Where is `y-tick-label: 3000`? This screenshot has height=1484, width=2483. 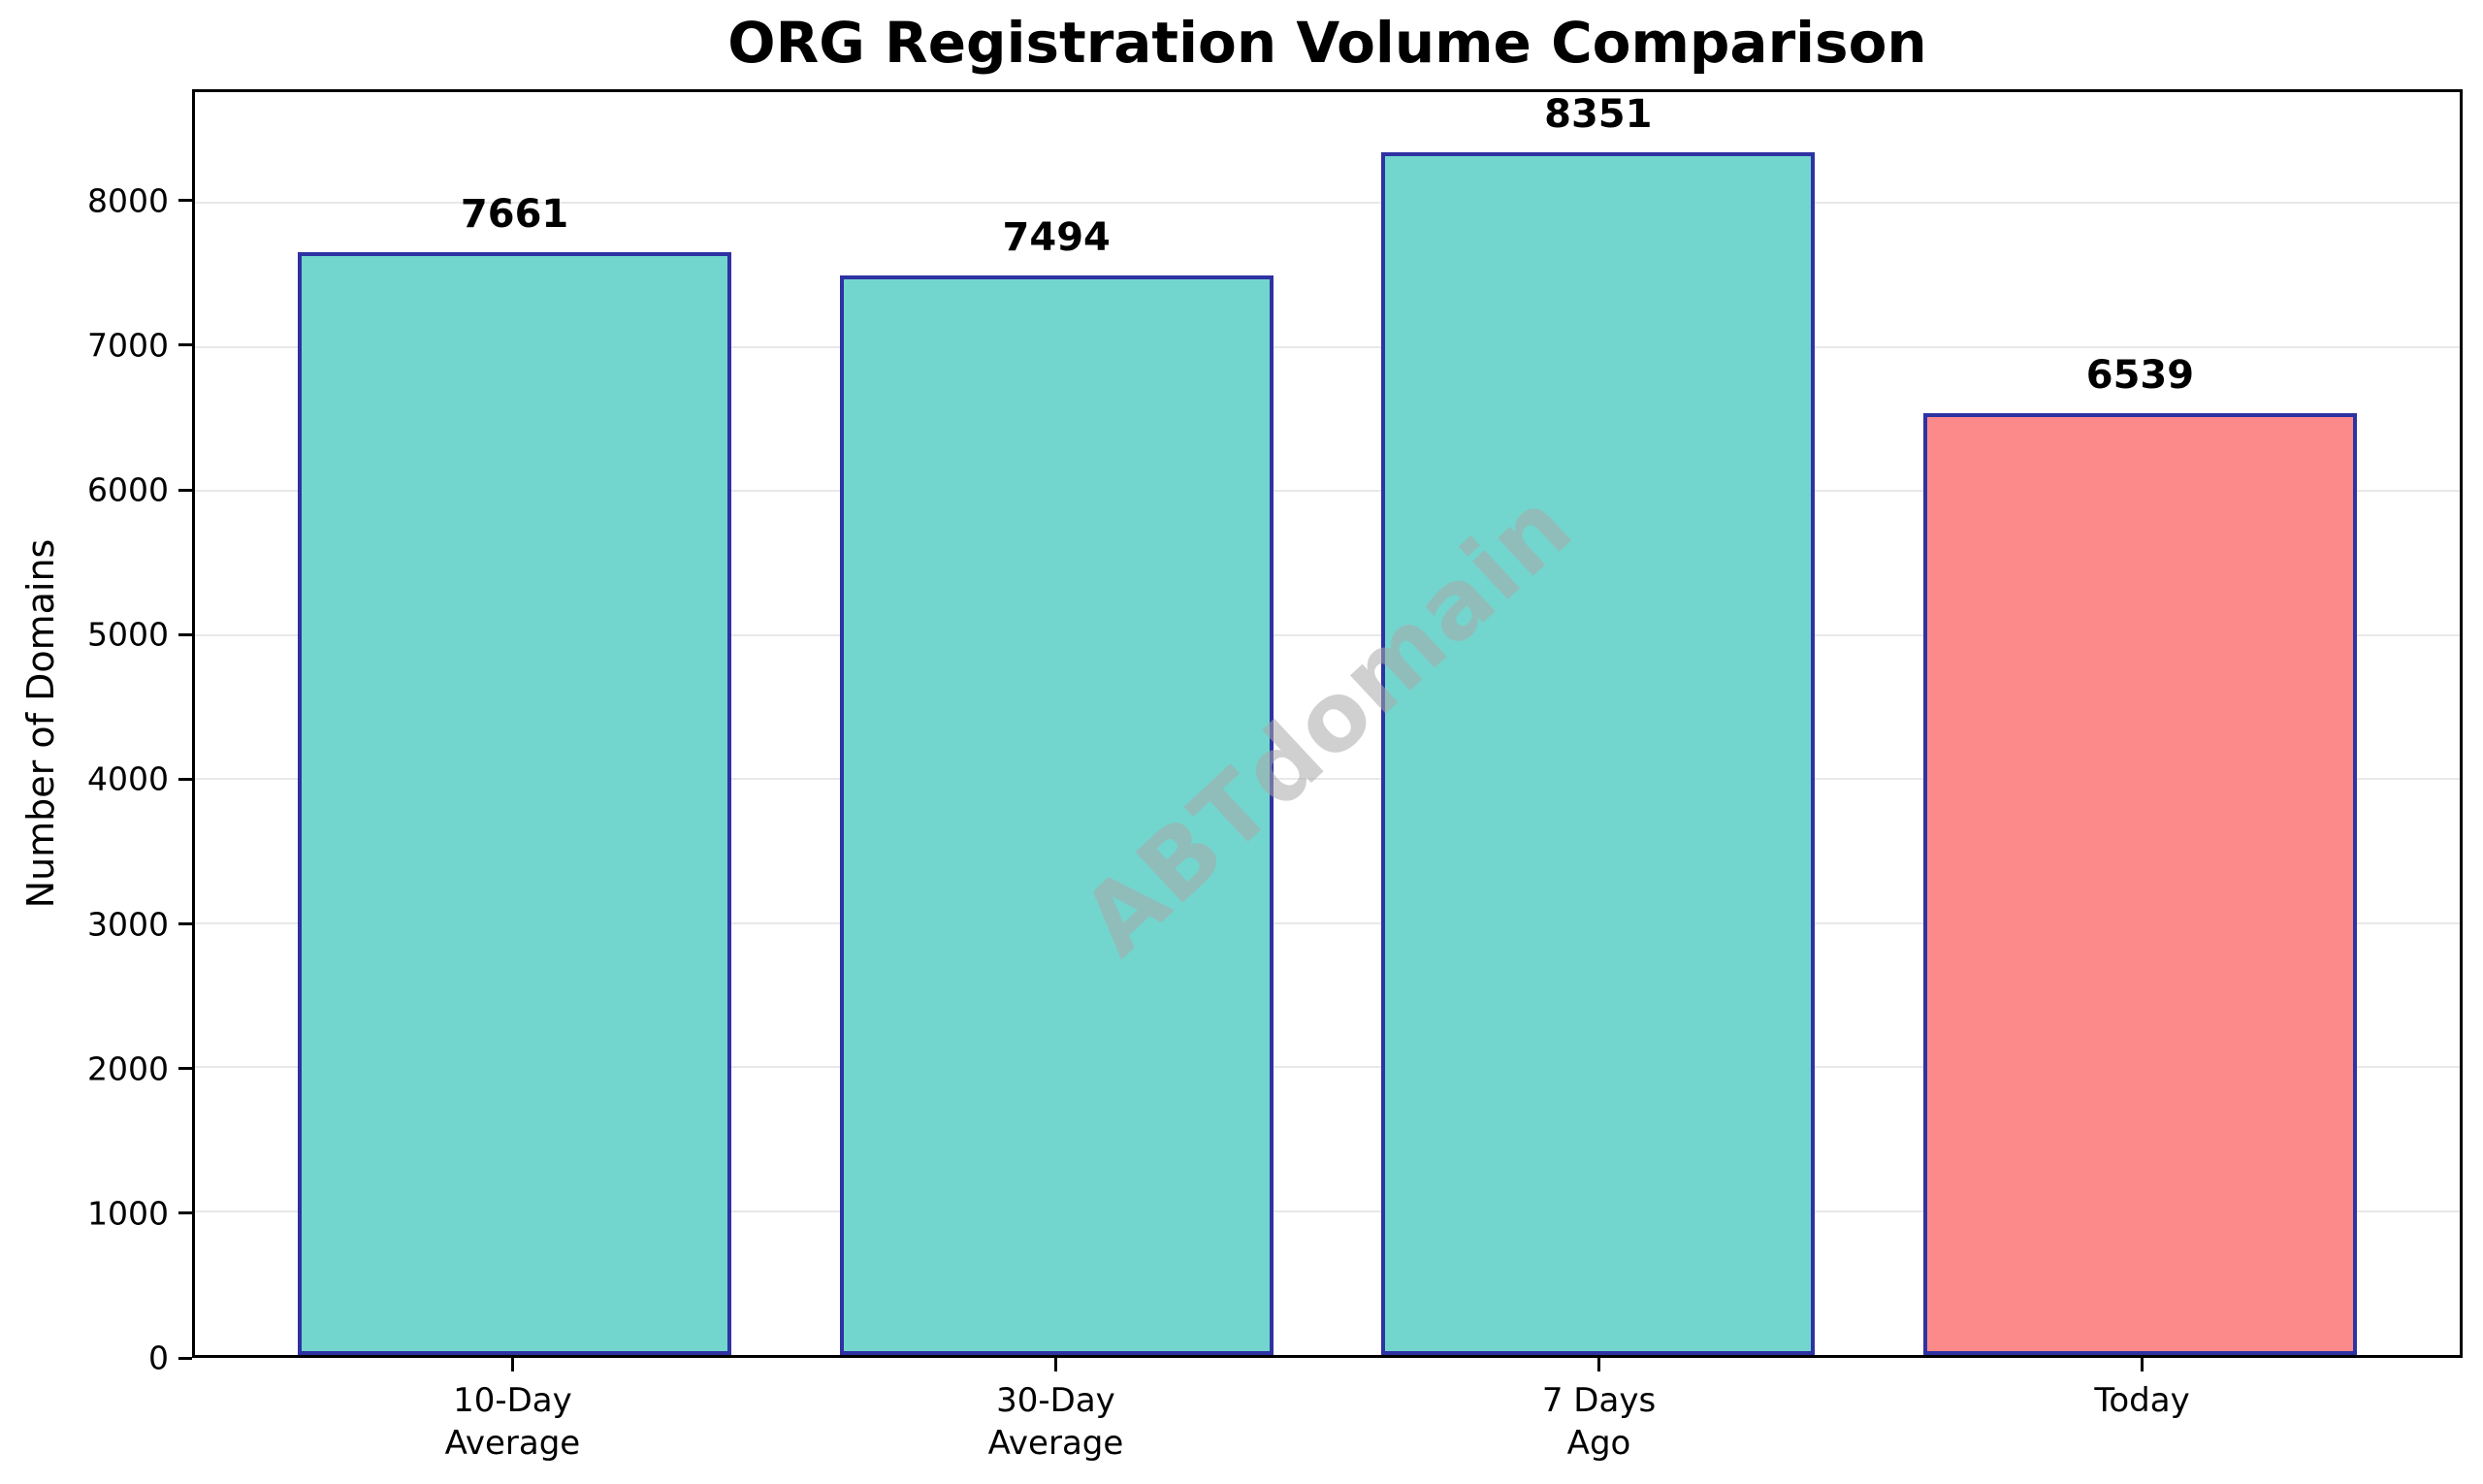
y-tick-label: 3000 is located at coordinates (128, 924).